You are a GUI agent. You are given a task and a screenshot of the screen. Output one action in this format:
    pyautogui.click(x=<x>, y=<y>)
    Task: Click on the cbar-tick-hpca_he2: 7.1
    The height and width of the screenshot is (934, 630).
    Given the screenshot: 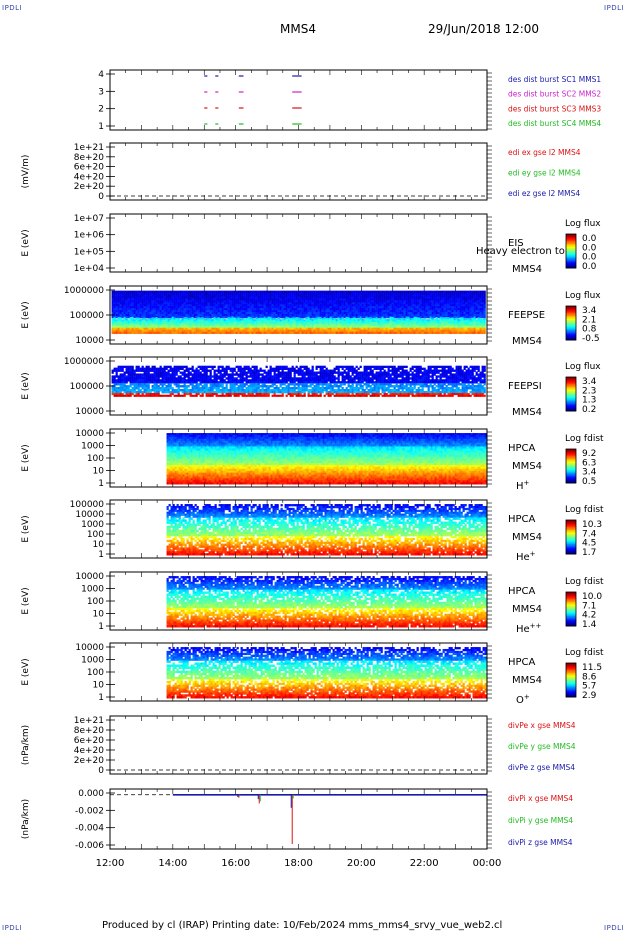 What is the action you would take?
    pyautogui.click(x=589, y=606)
    